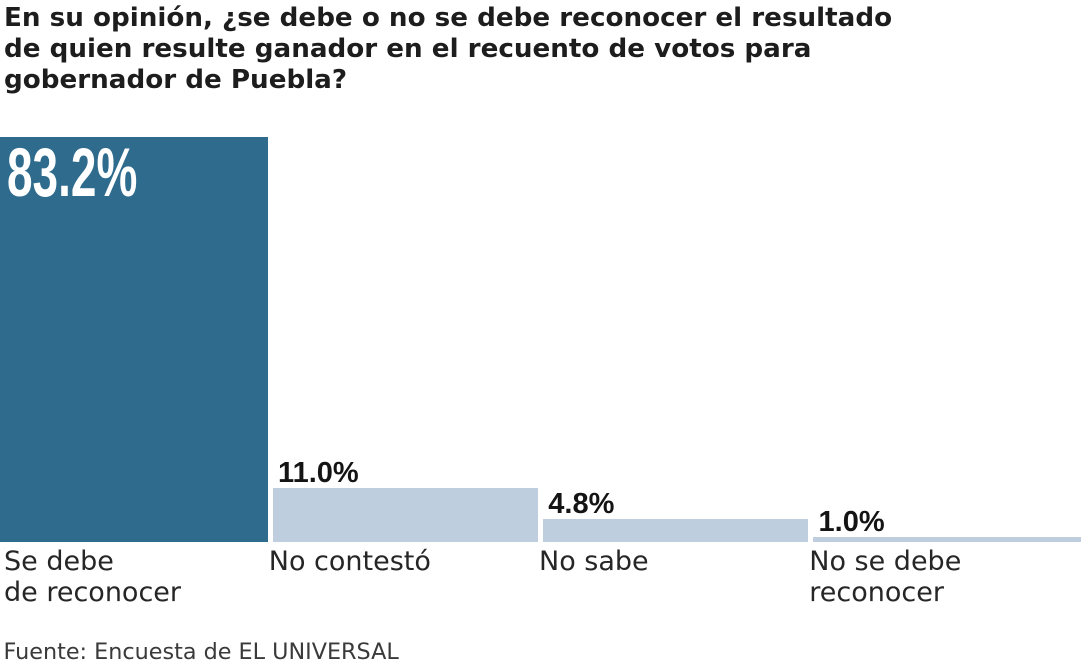 Image resolution: width=1081 pixels, height=666 pixels. What do you see at coordinates (93, 592) in the screenshot?
I see `category-label-line: de reconocer` at bounding box center [93, 592].